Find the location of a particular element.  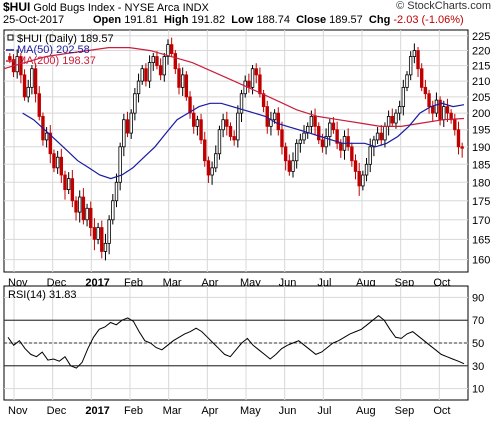

open-value: 191.81 is located at coordinates (141, 20).